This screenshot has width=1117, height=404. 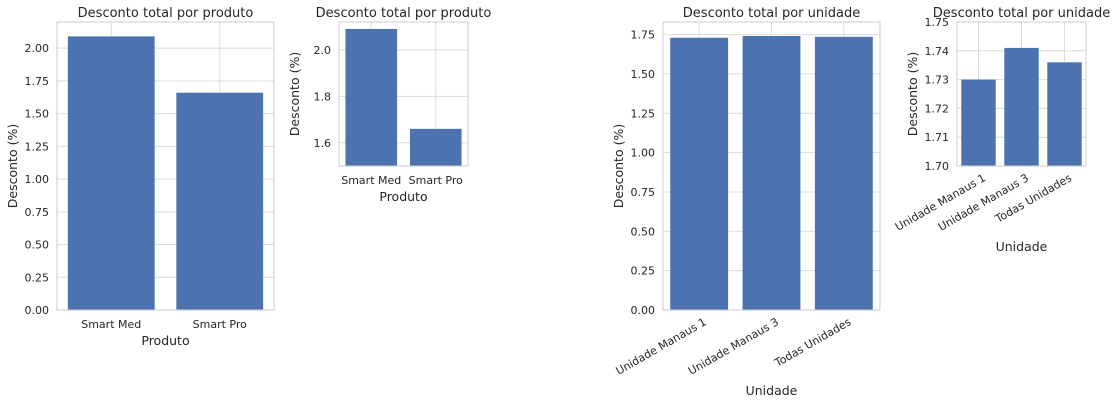 What do you see at coordinates (937, 51) in the screenshot?
I see `y-tick-label: 1.74` at bounding box center [937, 51].